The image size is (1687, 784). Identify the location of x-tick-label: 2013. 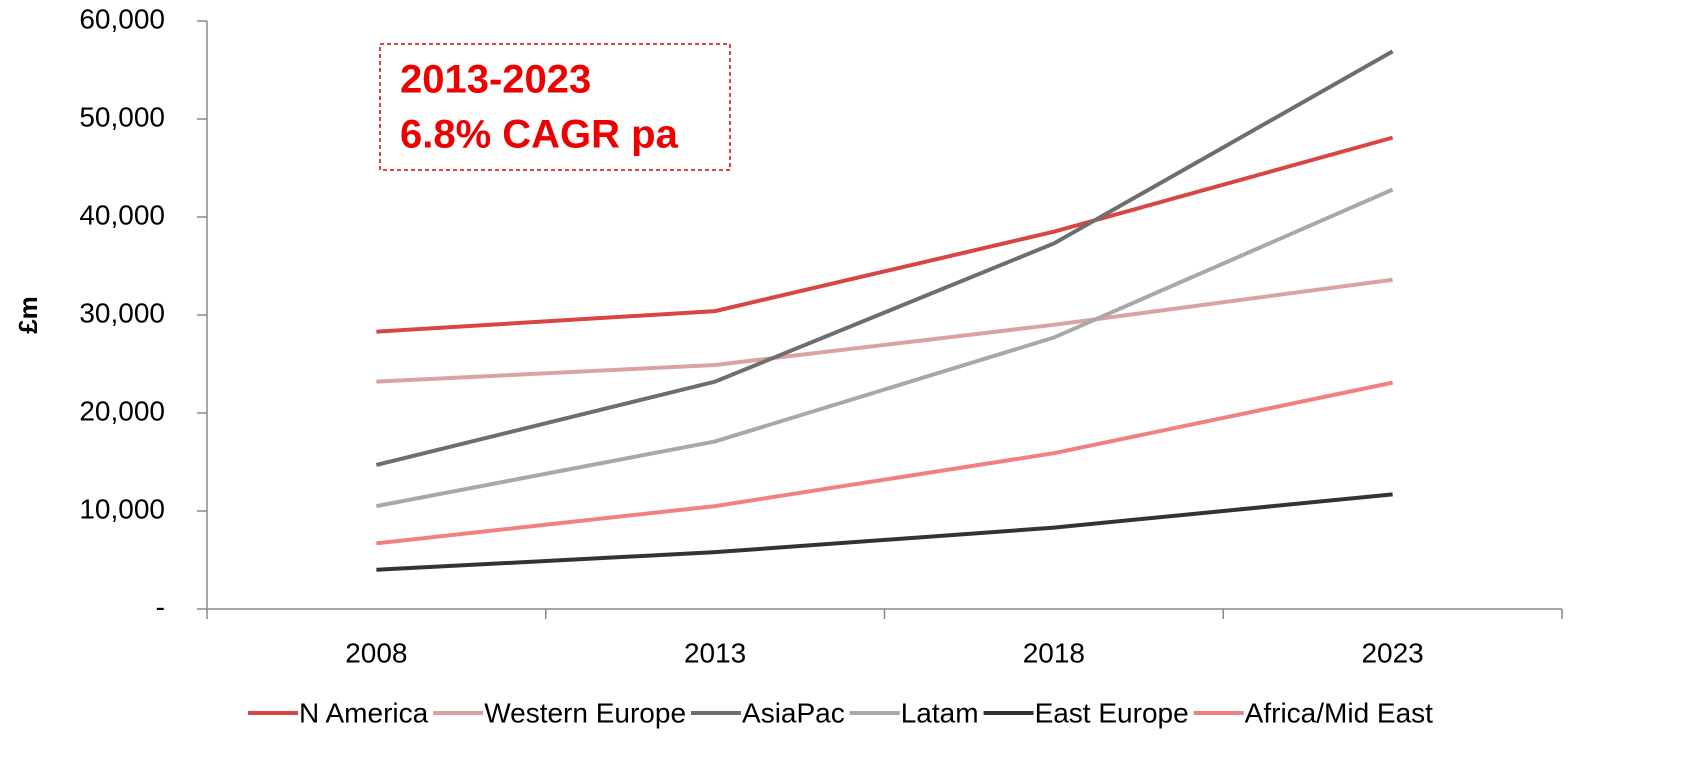
(715, 652).